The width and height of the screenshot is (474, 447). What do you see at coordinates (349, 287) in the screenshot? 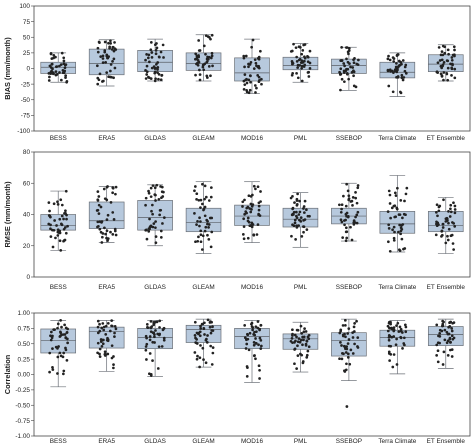
I see `x-tick-label: SSEBOP` at bounding box center [349, 287].